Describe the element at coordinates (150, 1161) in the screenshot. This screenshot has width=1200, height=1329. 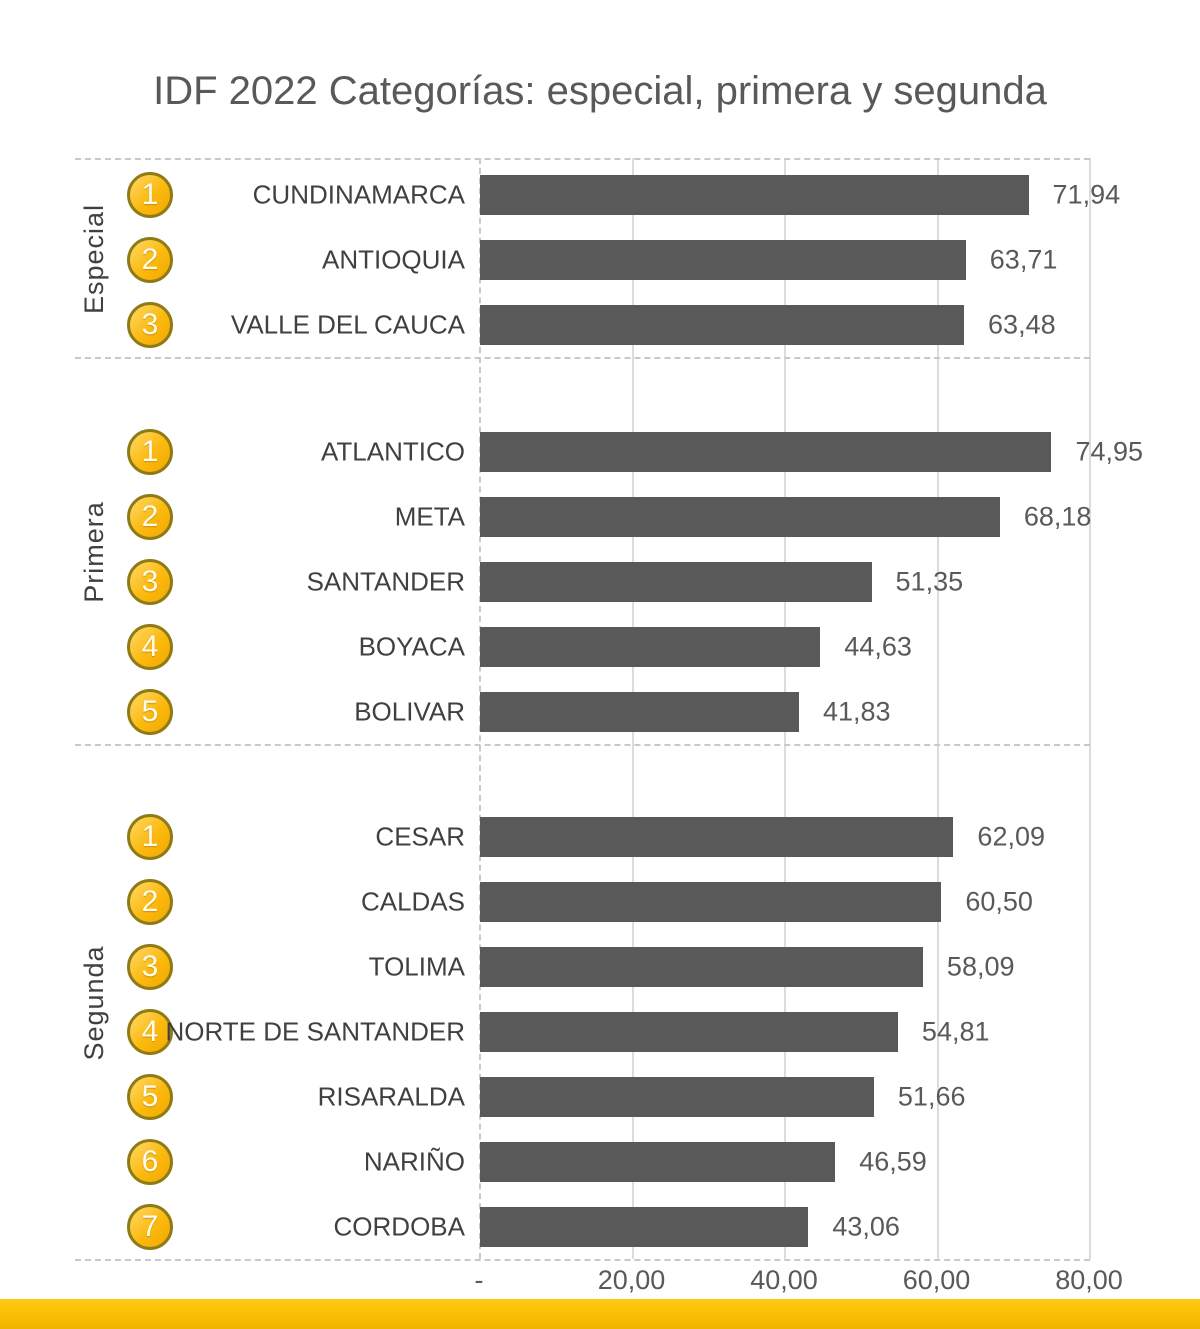
I see `rank-badge: 6` at that location.